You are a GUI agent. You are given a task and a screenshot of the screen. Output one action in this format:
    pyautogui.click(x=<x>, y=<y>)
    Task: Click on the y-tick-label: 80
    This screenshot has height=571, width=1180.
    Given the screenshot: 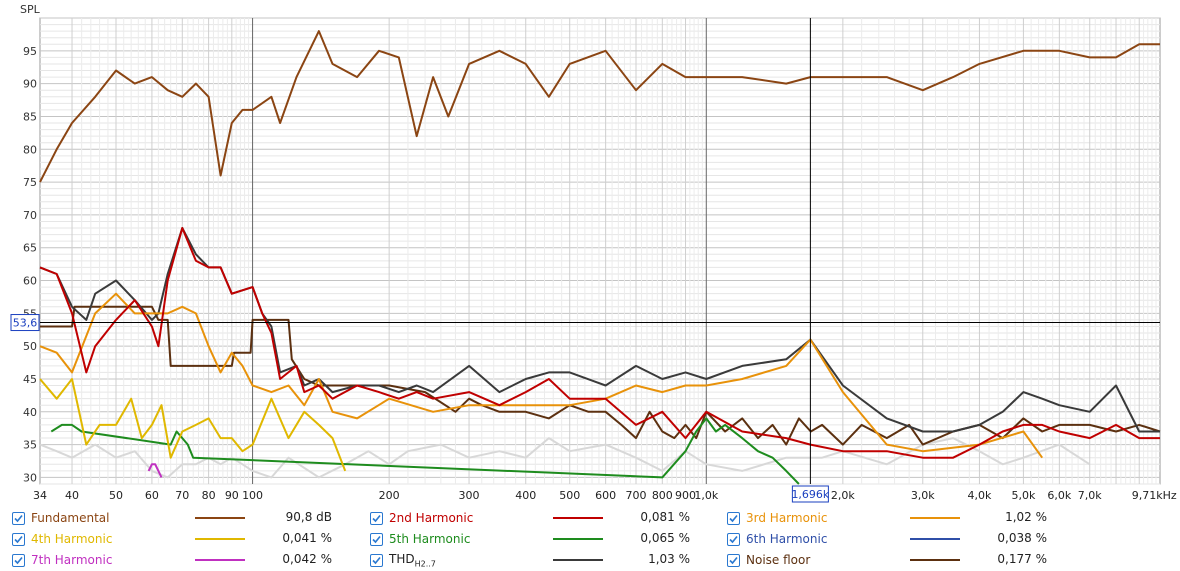 What is the action you would take?
    pyautogui.click(x=30, y=149)
    